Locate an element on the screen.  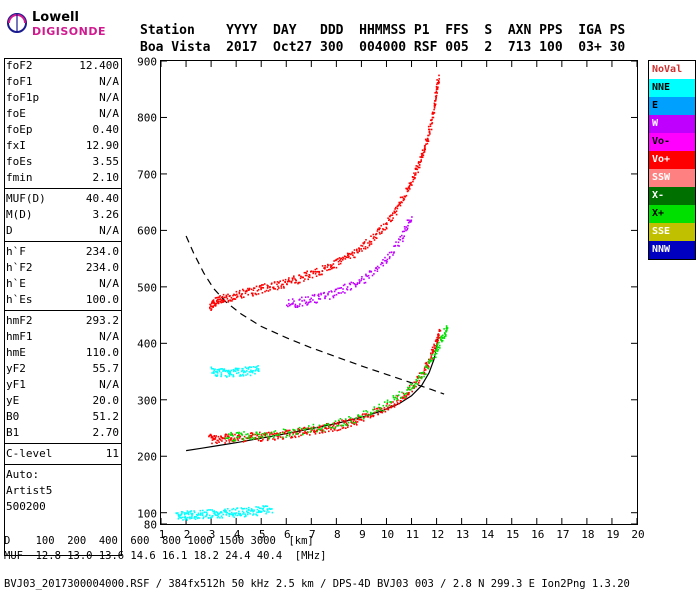
parameter-key: h`F2 is located at coordinates (19, 267).